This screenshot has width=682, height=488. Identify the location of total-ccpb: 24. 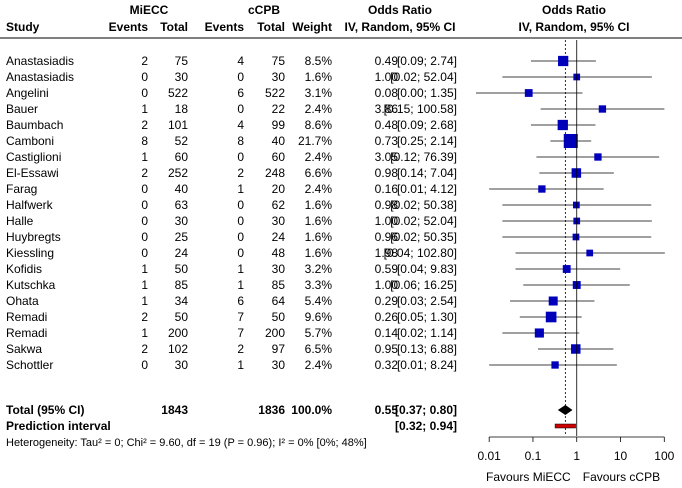
(279, 237).